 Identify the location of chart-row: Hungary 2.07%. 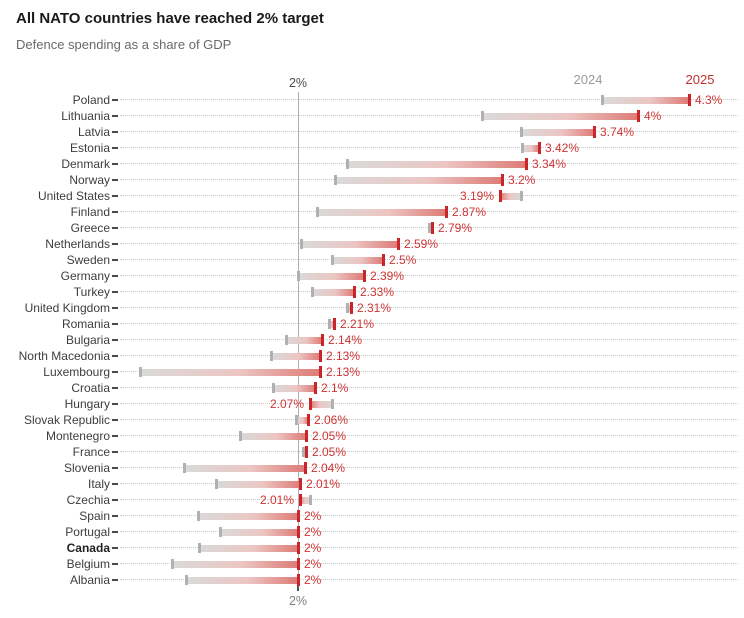
(372, 404).